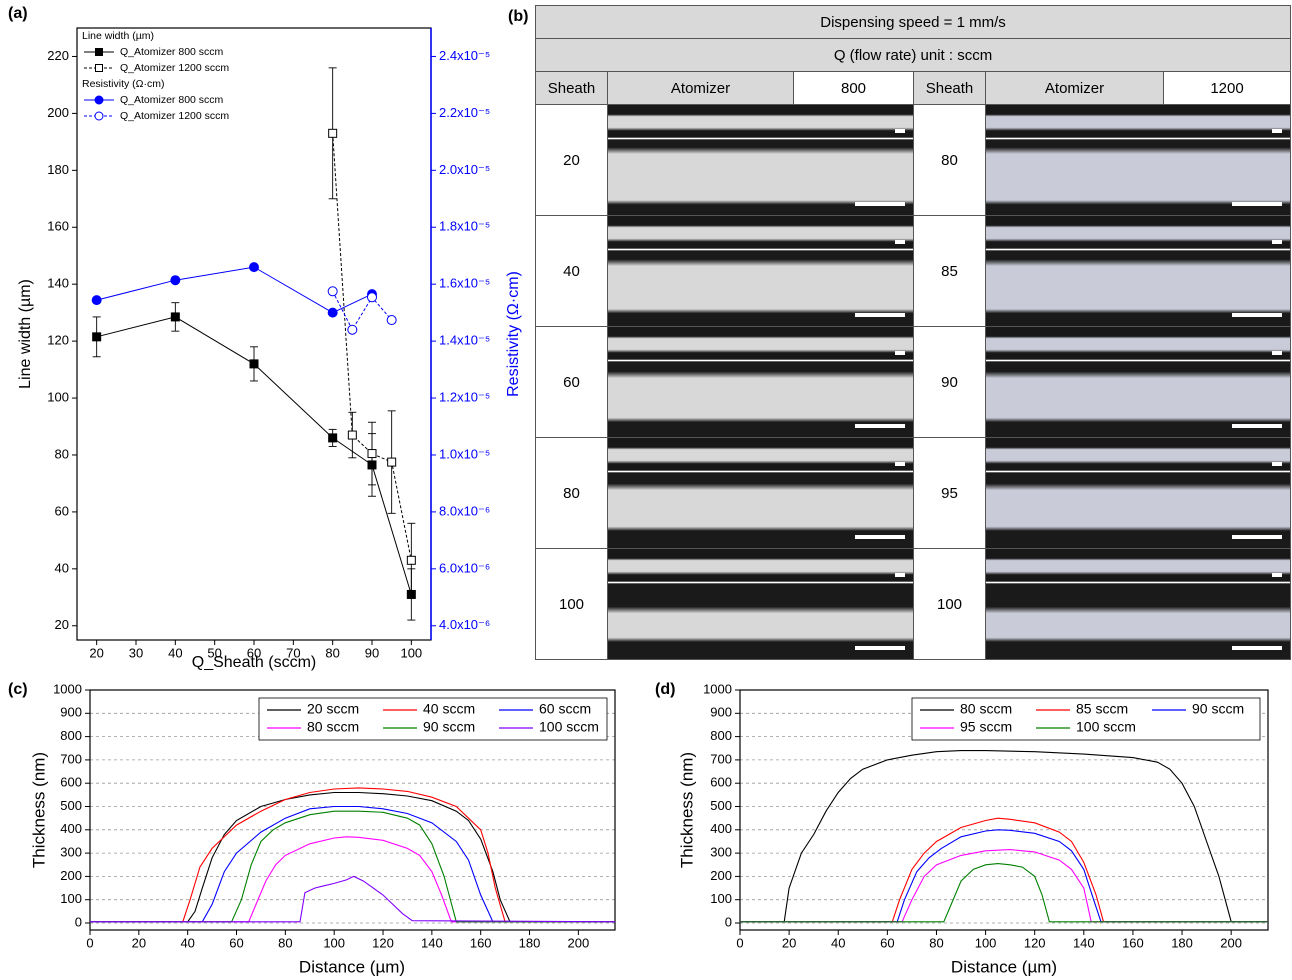 This screenshot has height=980, width=1292. I want to click on legend-box, so click(1086, 719).